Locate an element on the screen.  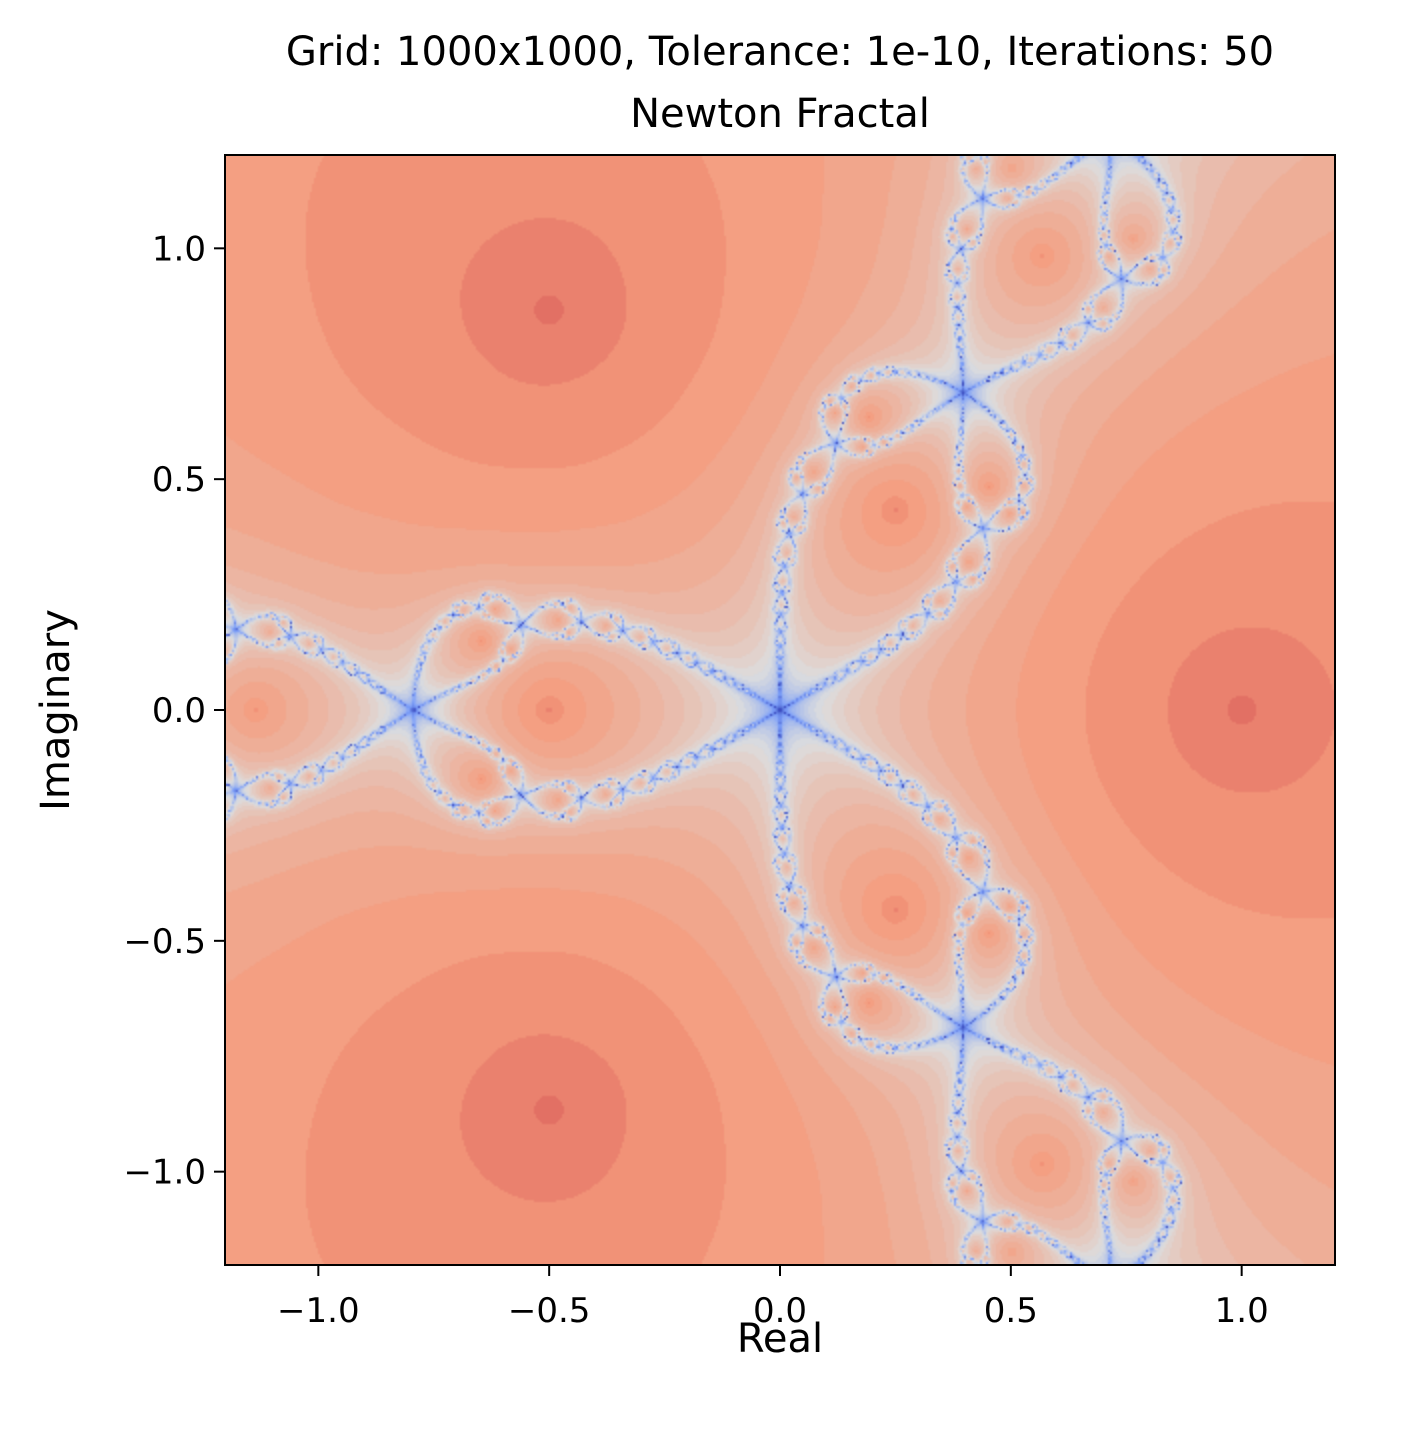
chart-title: Newton Fractal is located at coordinates (780, 114).